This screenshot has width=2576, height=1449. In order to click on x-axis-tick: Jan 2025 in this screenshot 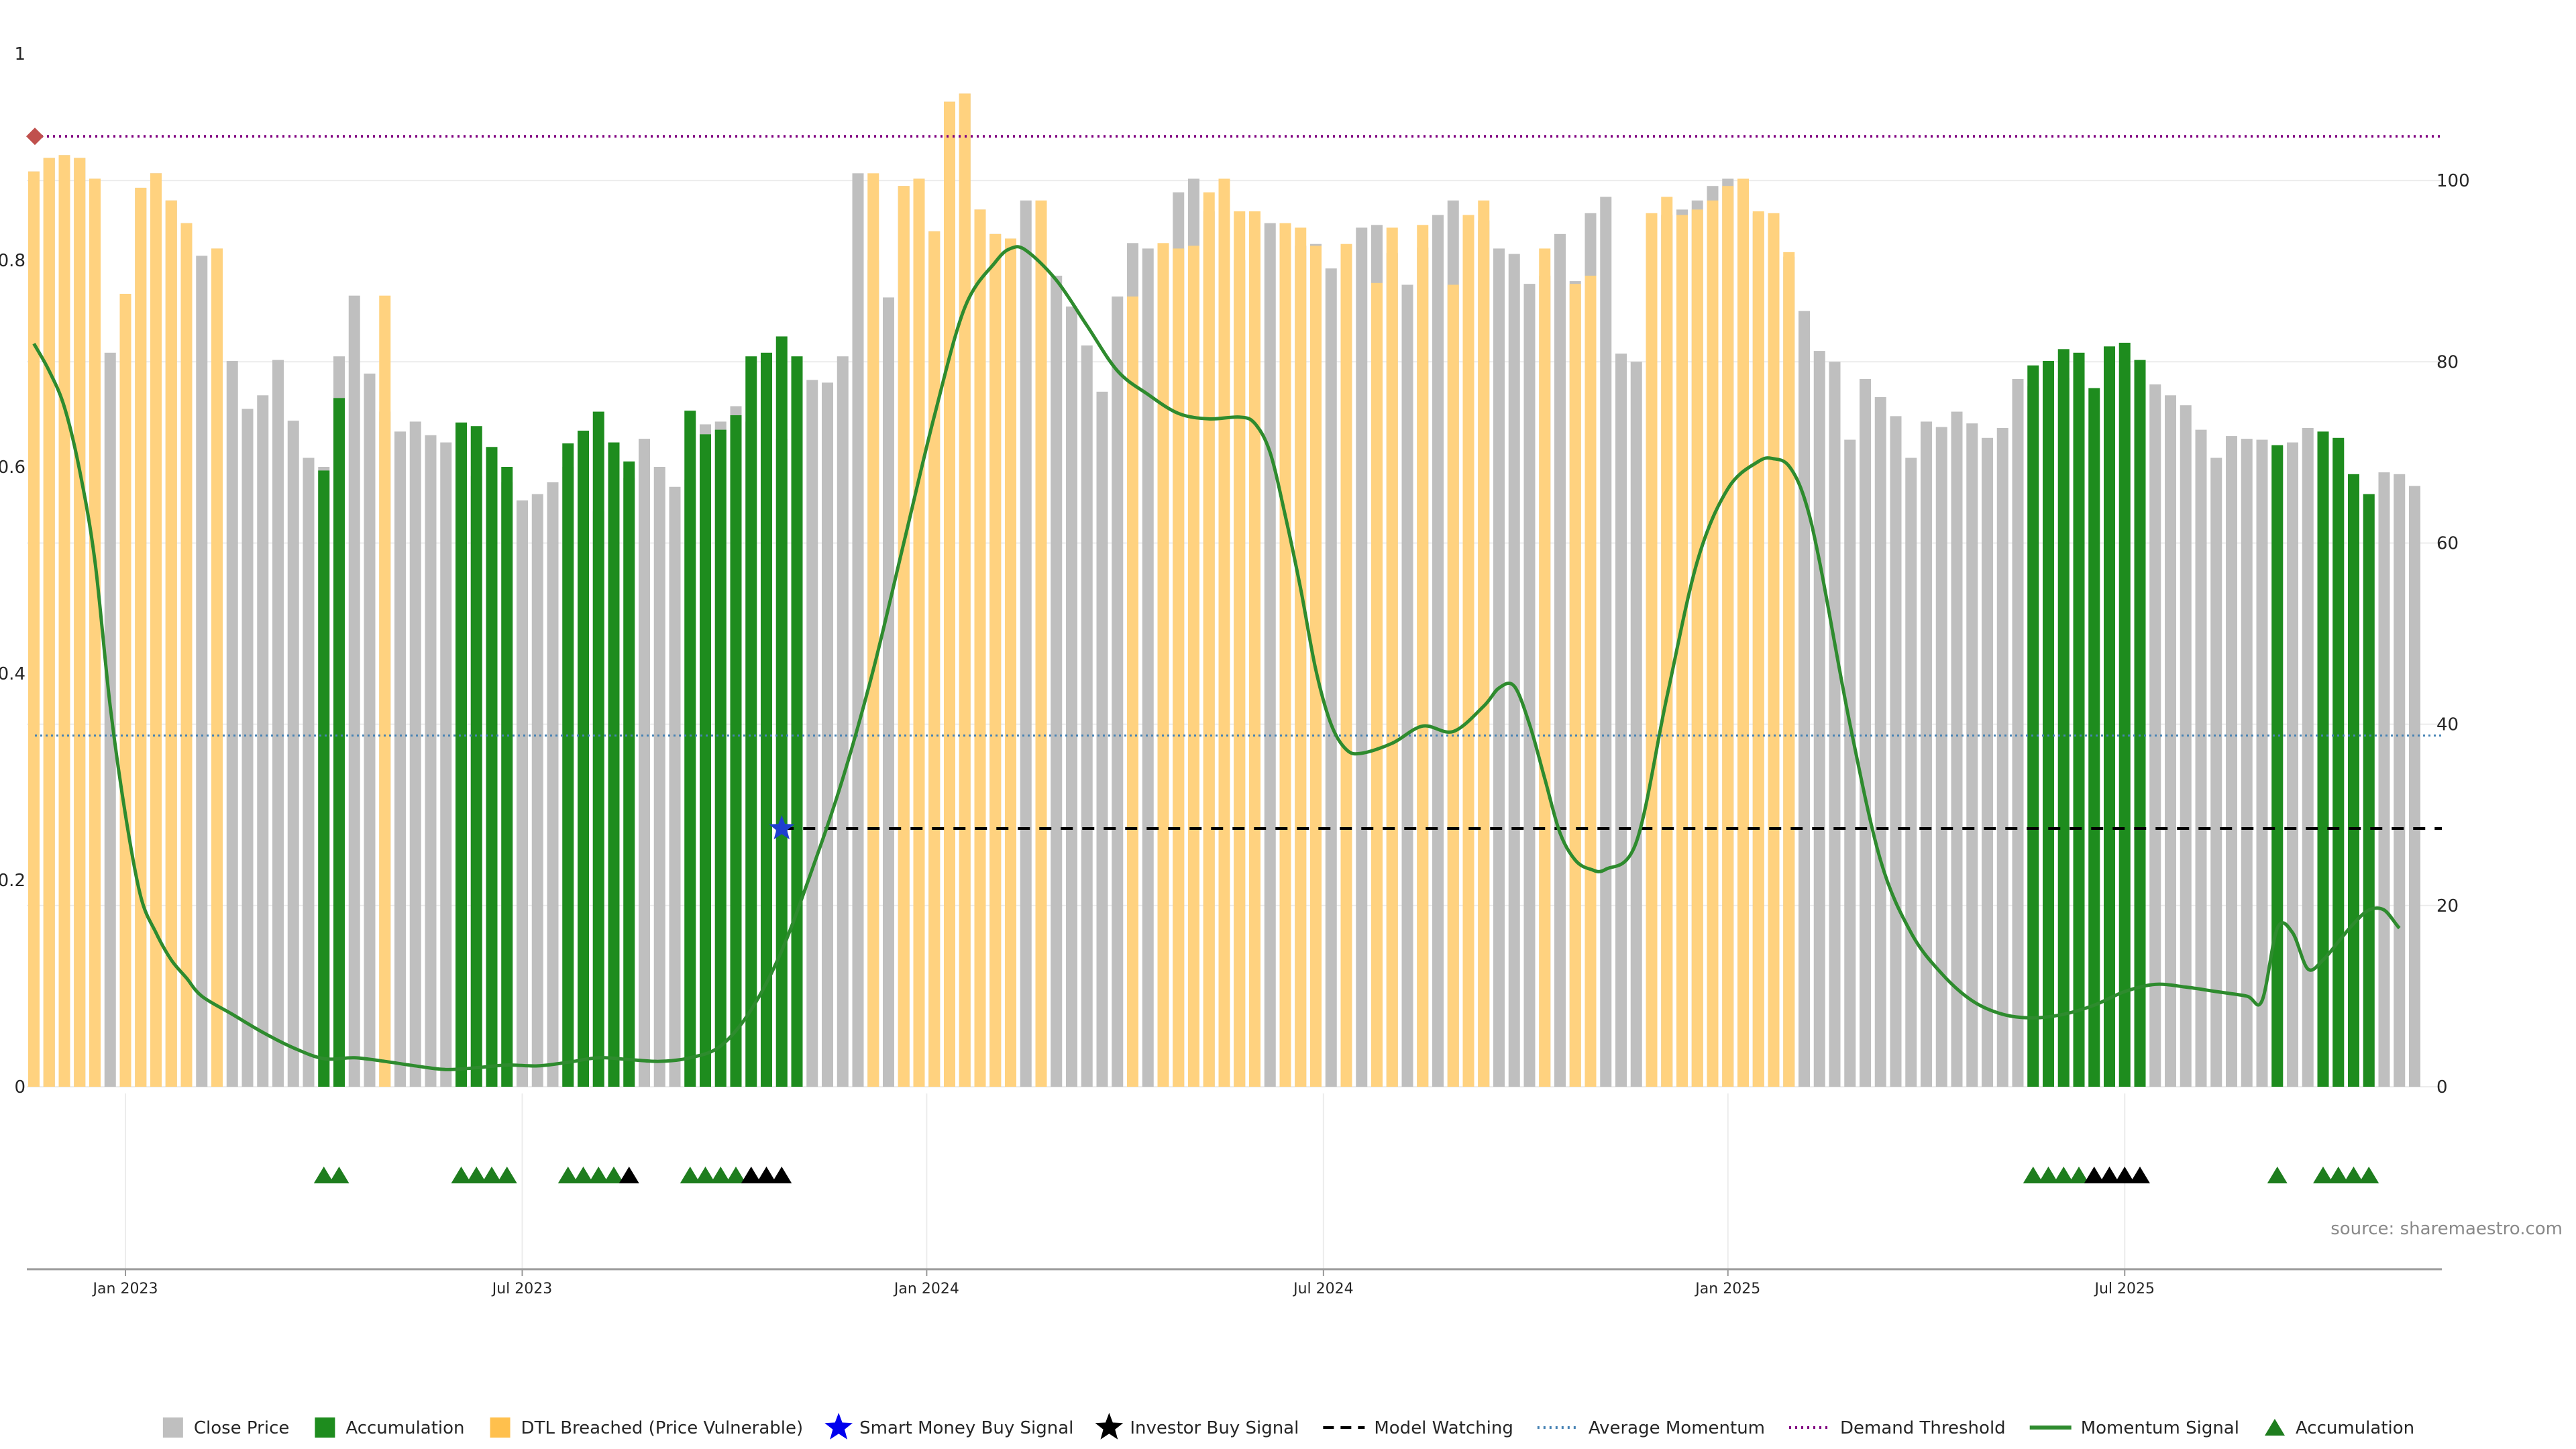, I will do `click(1727, 1289)`.